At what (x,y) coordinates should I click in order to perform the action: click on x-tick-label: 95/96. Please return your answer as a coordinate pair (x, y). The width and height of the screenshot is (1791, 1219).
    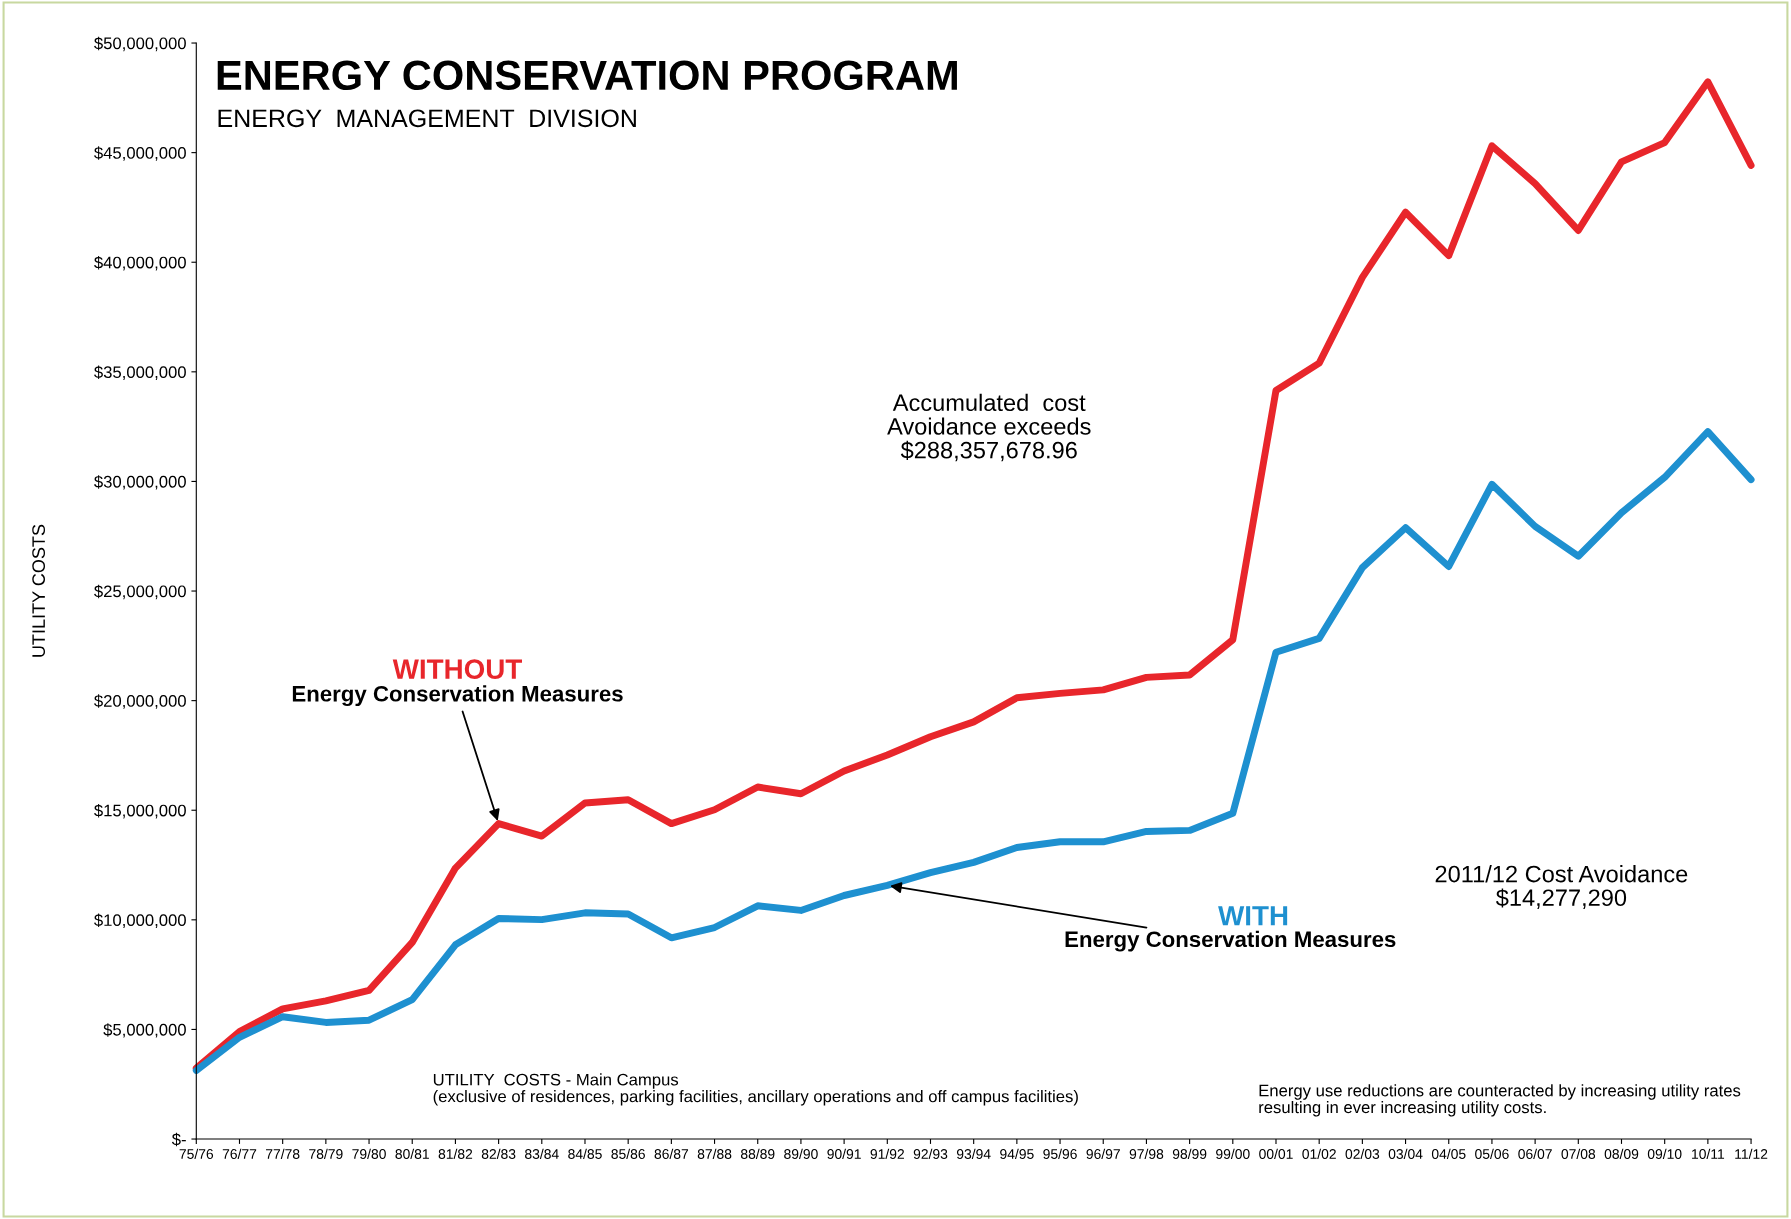
    Looking at the image, I should click on (1060, 1153).